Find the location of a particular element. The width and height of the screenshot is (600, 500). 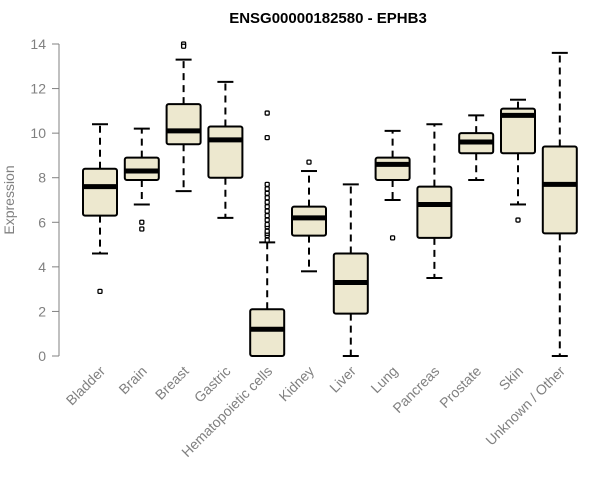

box-pancreas is located at coordinates (434, 201).